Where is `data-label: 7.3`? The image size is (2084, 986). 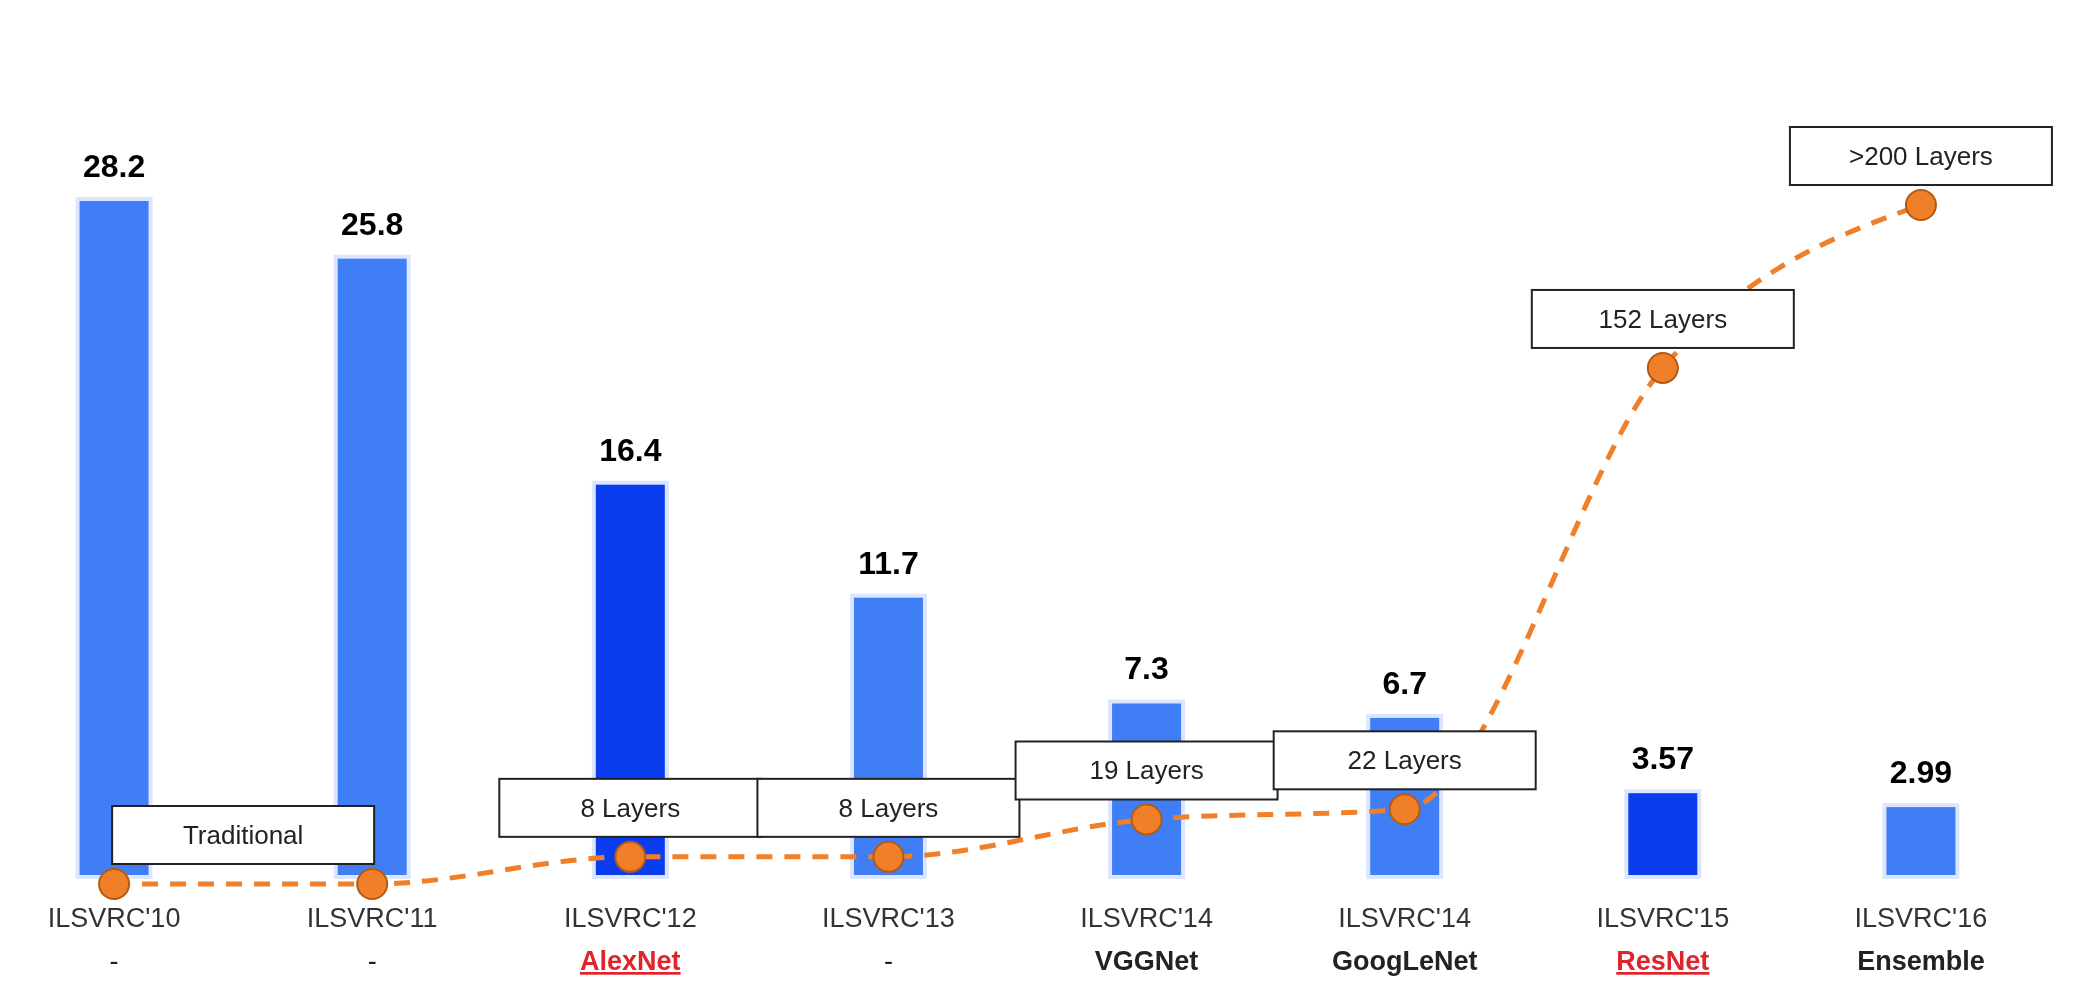 data-label: 7.3 is located at coordinates (1146, 668).